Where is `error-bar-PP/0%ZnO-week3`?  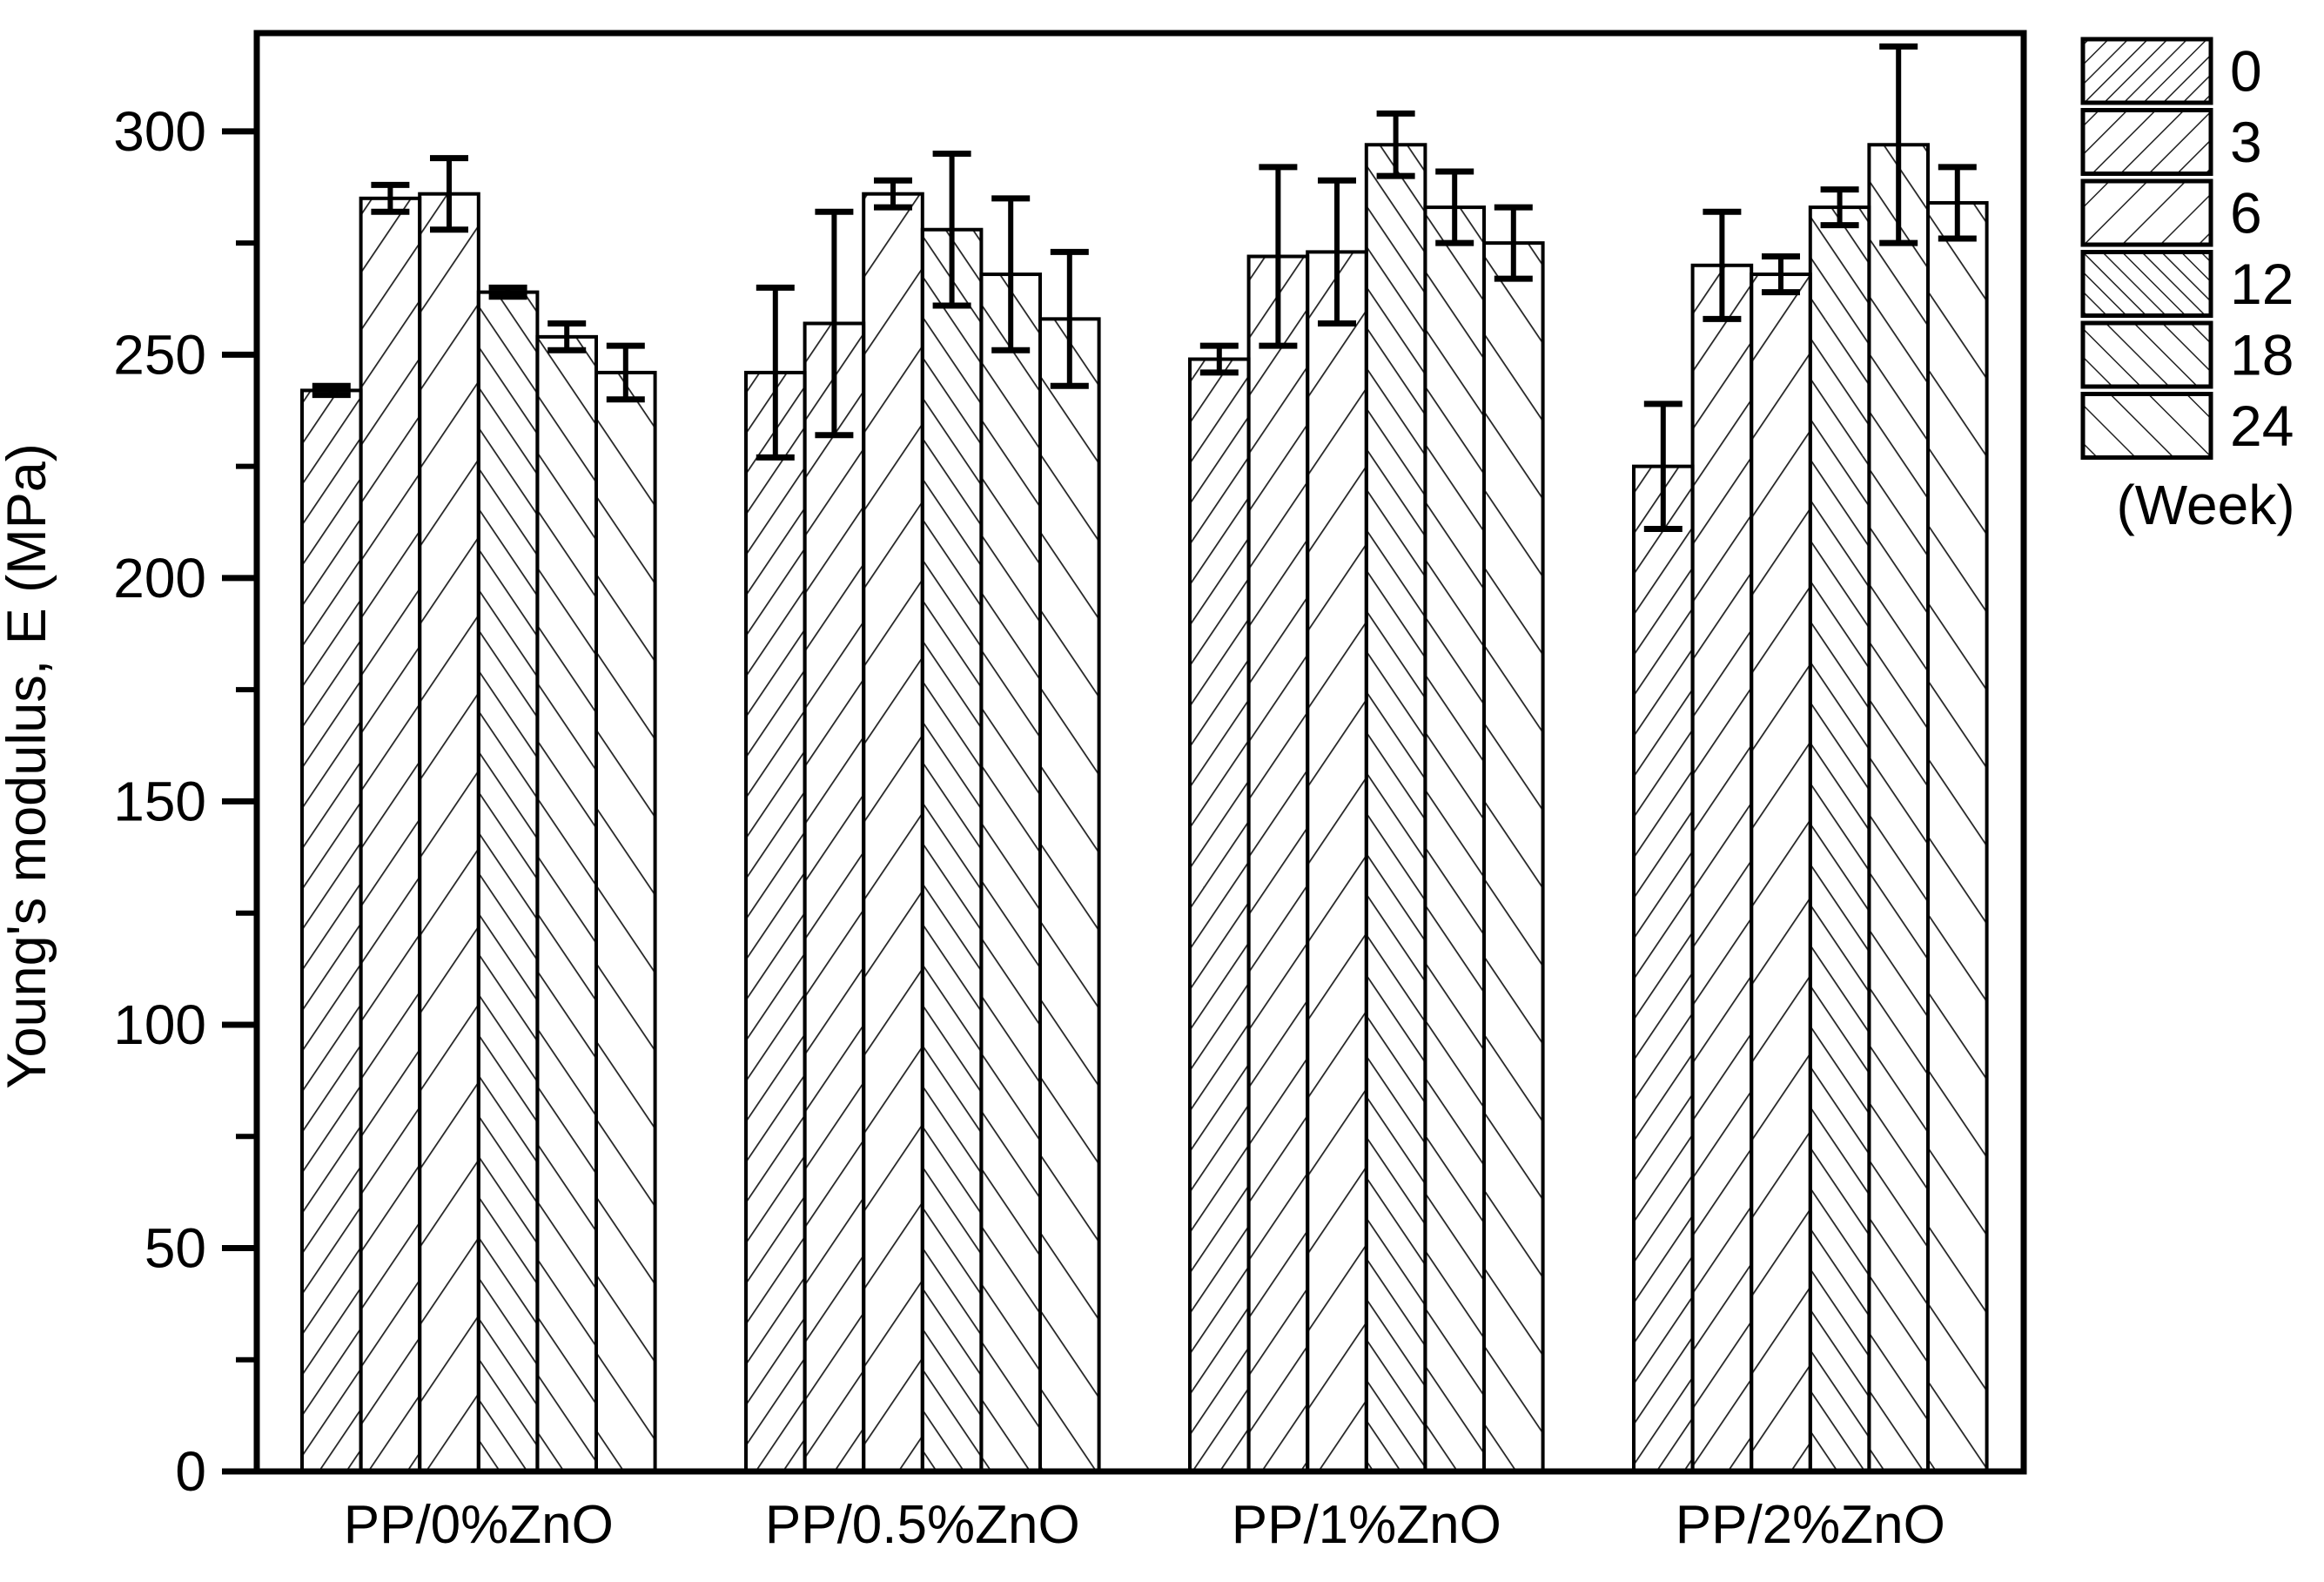
error-bar-PP/0%ZnO-week3 is located at coordinates (390, 198).